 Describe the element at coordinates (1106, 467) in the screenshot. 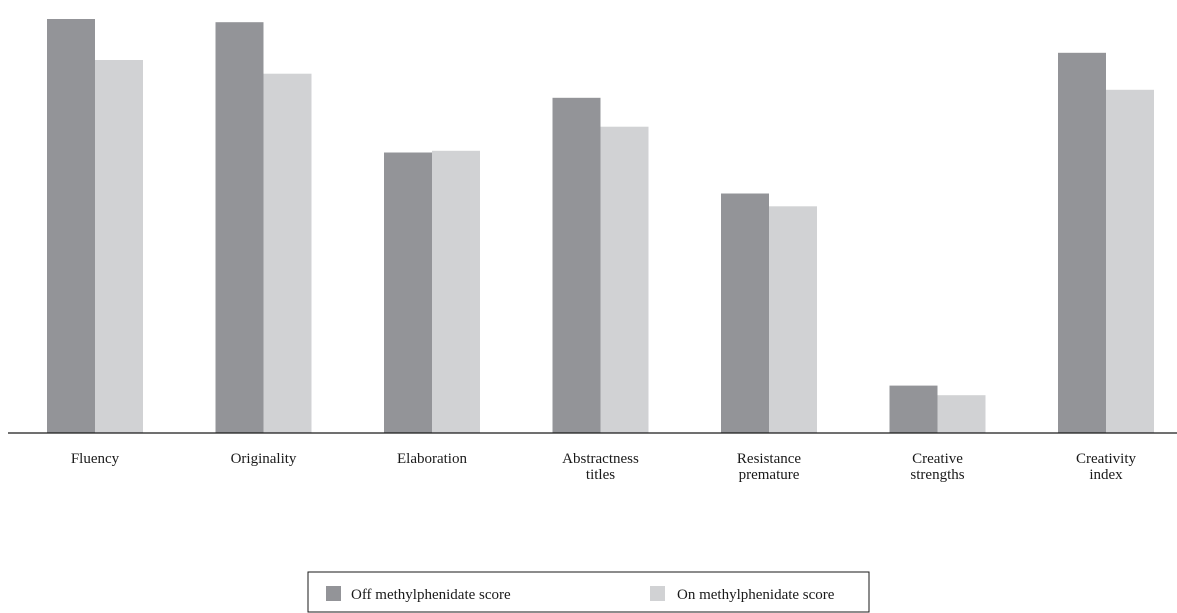

I see `x-tick-label-6: Creativity index` at that location.